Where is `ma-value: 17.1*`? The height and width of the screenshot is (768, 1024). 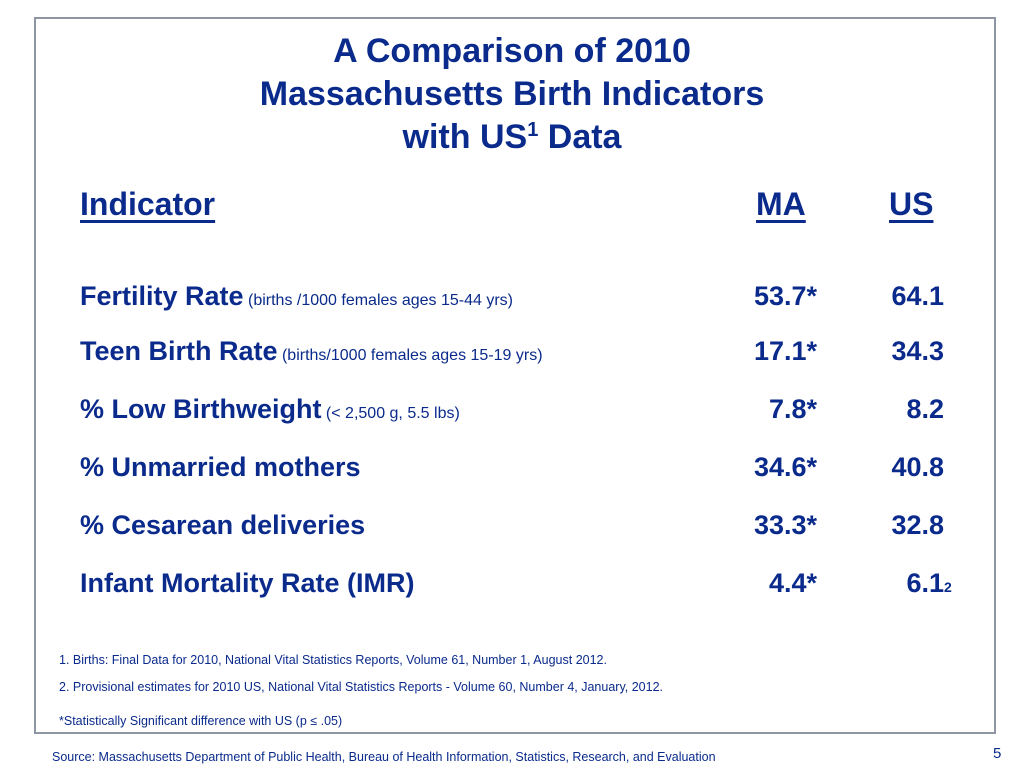 ma-value: 17.1* is located at coordinates (785, 351).